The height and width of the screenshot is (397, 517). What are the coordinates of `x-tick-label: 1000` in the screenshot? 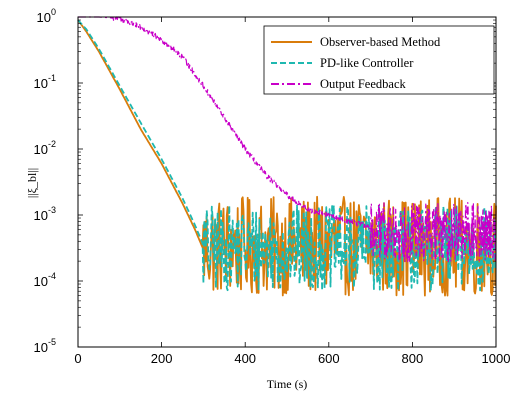 It's located at (496, 358).